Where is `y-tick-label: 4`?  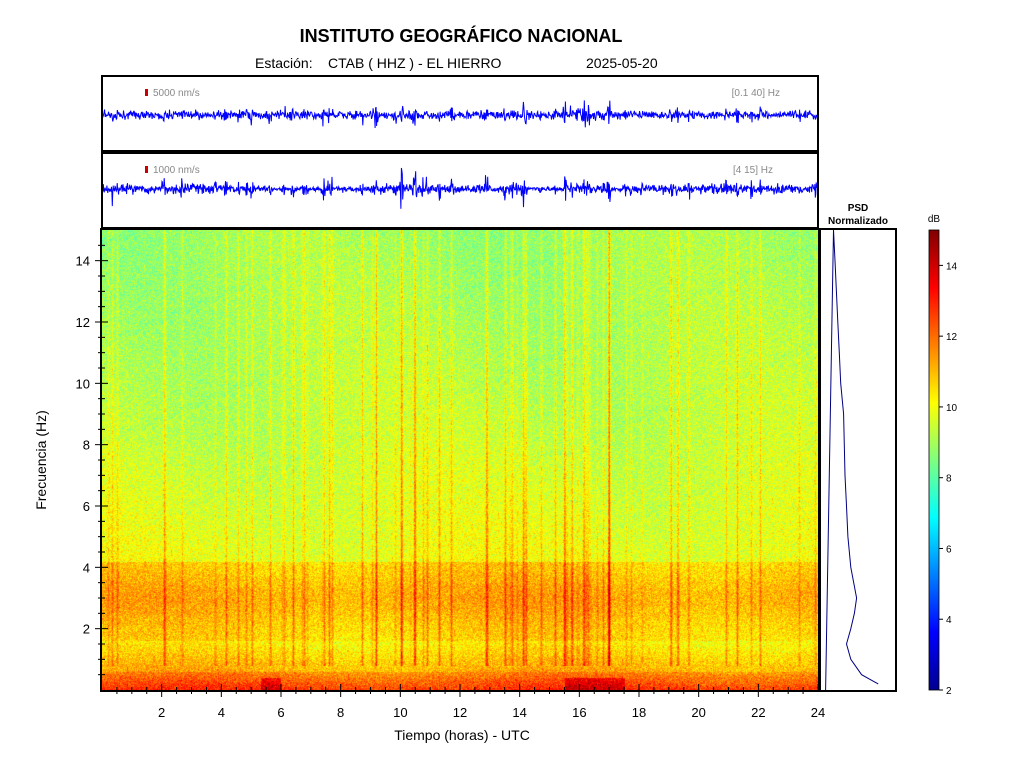
y-tick-label: 4 is located at coordinates (86, 567).